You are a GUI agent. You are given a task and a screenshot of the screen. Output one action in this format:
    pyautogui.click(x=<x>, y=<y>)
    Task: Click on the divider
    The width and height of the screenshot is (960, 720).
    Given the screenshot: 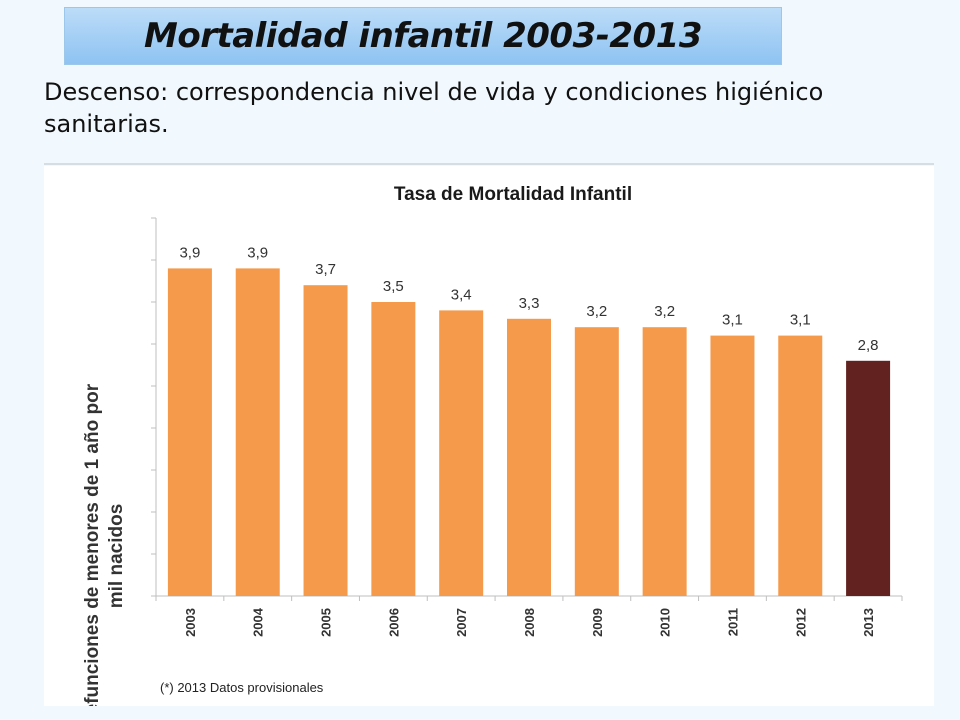 What is the action you would take?
    pyautogui.click(x=489, y=164)
    